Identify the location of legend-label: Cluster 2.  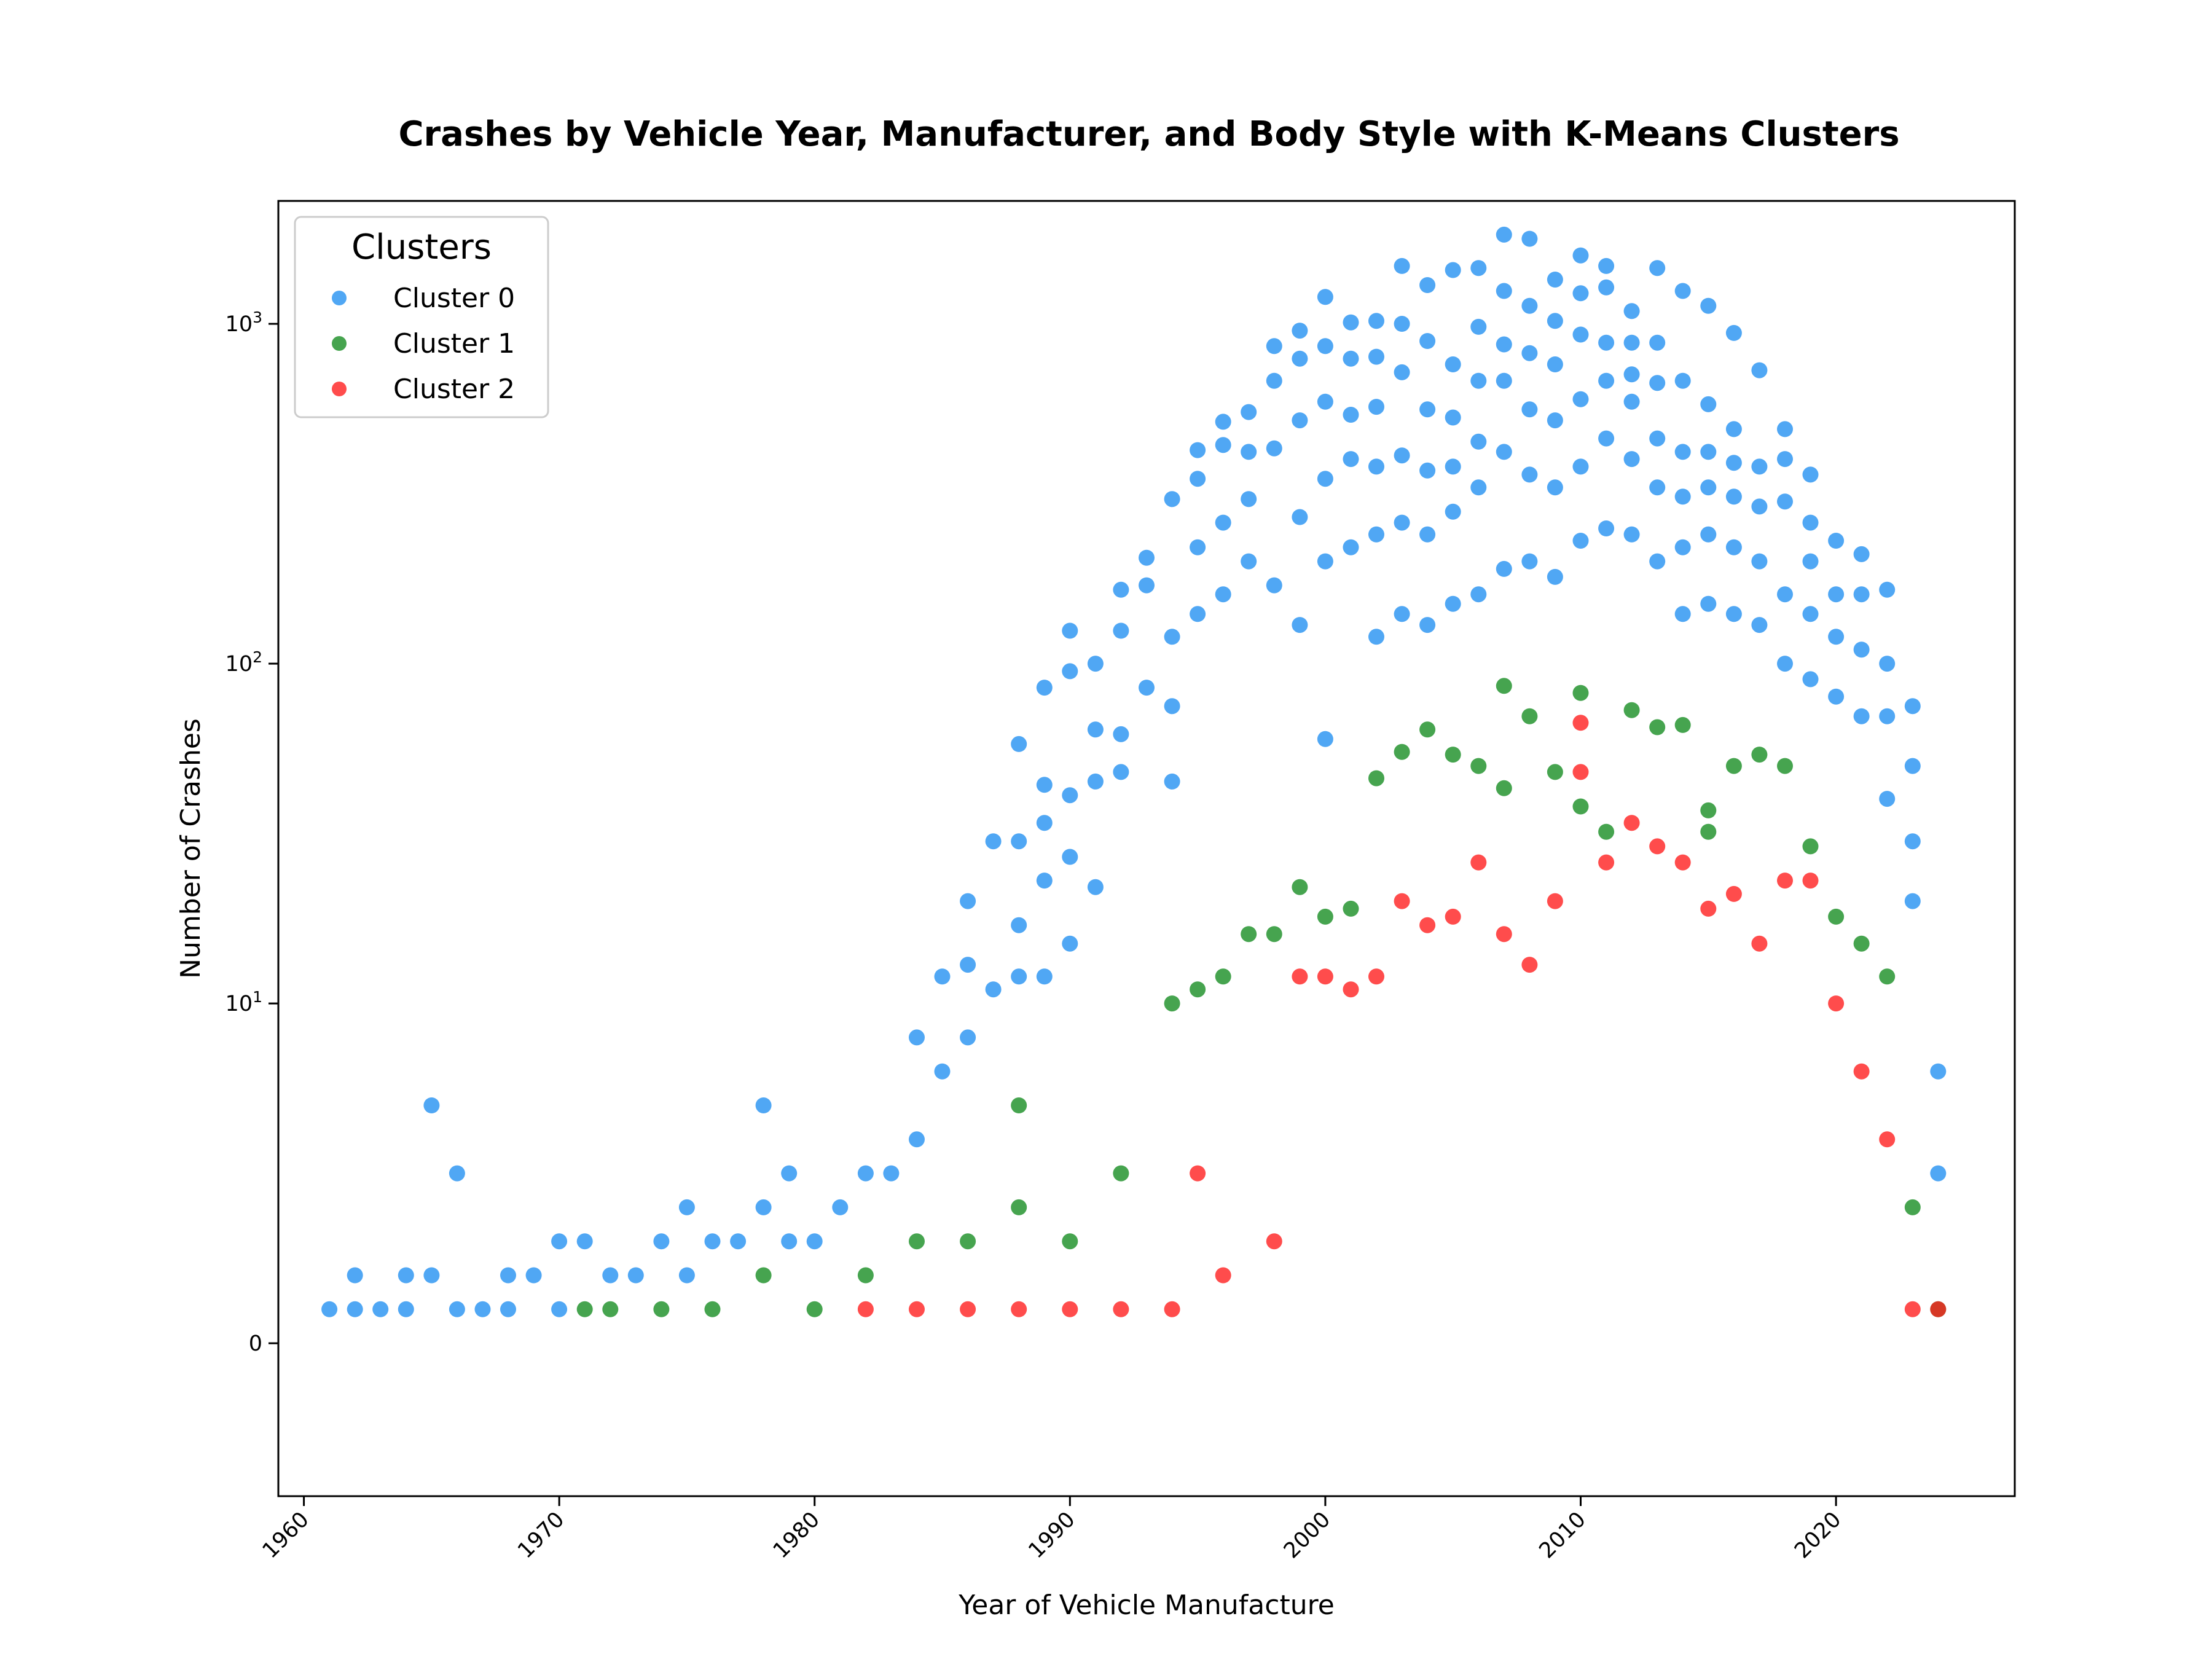
(454, 389).